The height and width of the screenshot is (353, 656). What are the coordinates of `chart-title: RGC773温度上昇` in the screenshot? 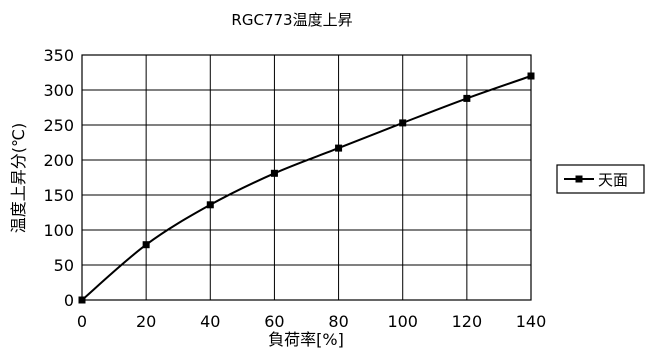 It's located at (291, 20).